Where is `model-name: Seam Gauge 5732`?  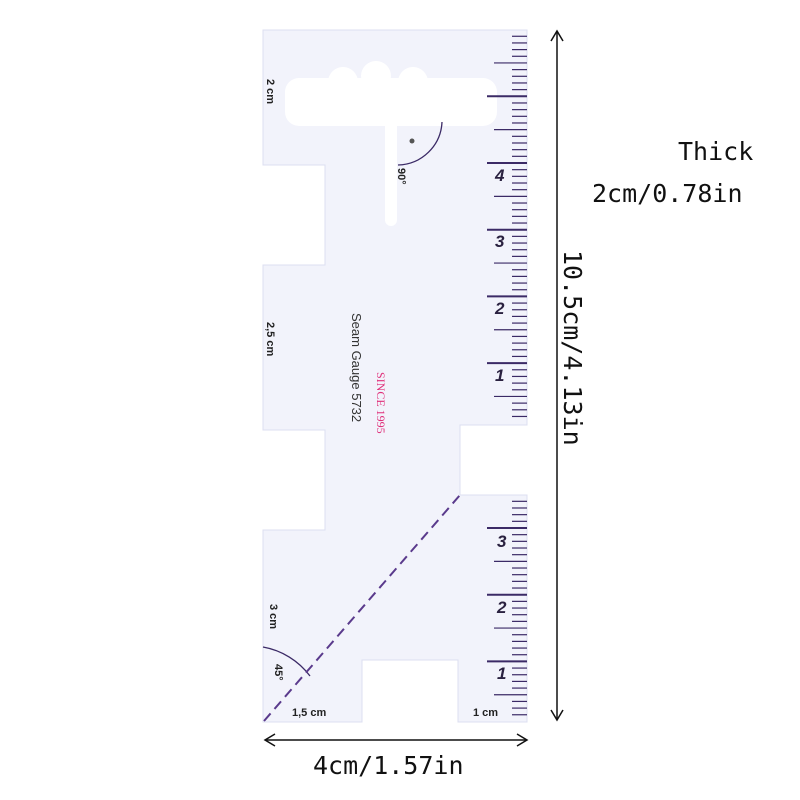
model-name: Seam Gauge 5732 is located at coordinates (356, 367).